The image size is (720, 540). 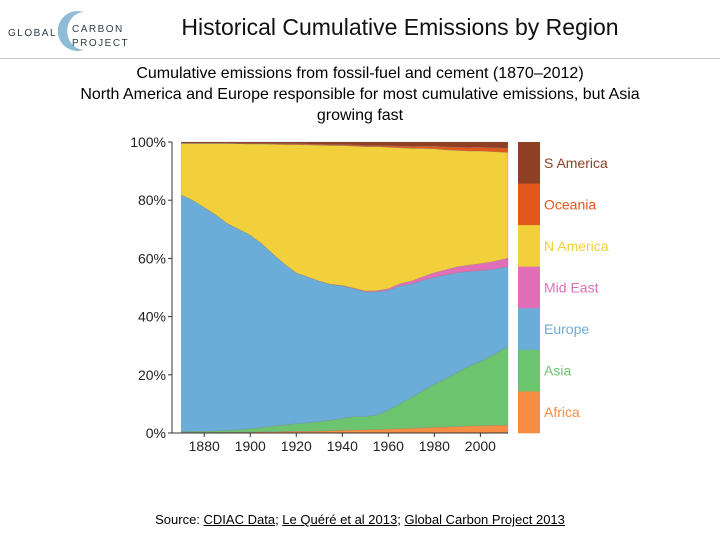 I want to click on legend-swatch-asia, so click(x=529, y=370).